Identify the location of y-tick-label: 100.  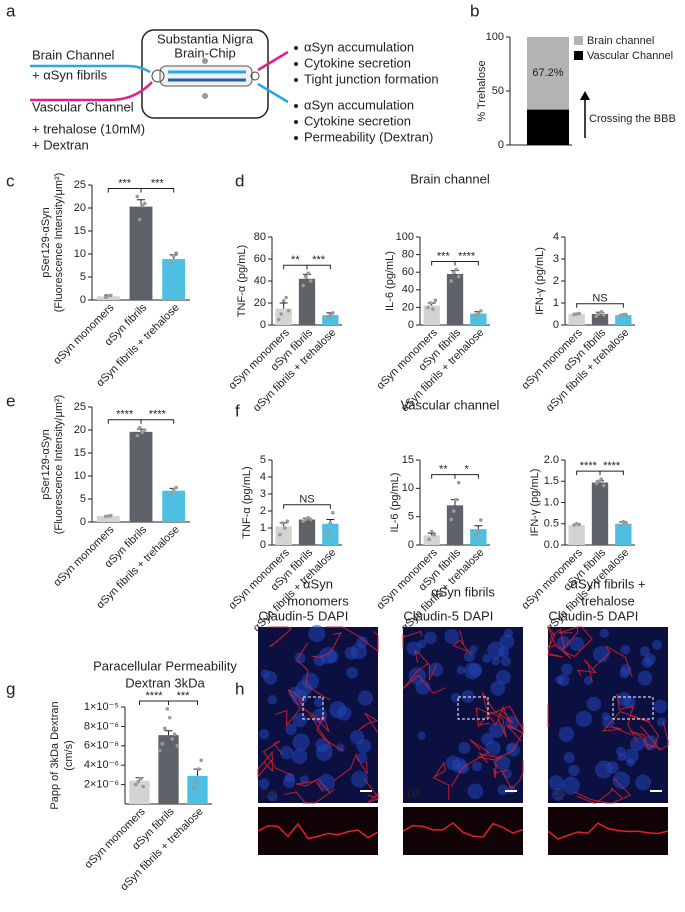
(405, 237).